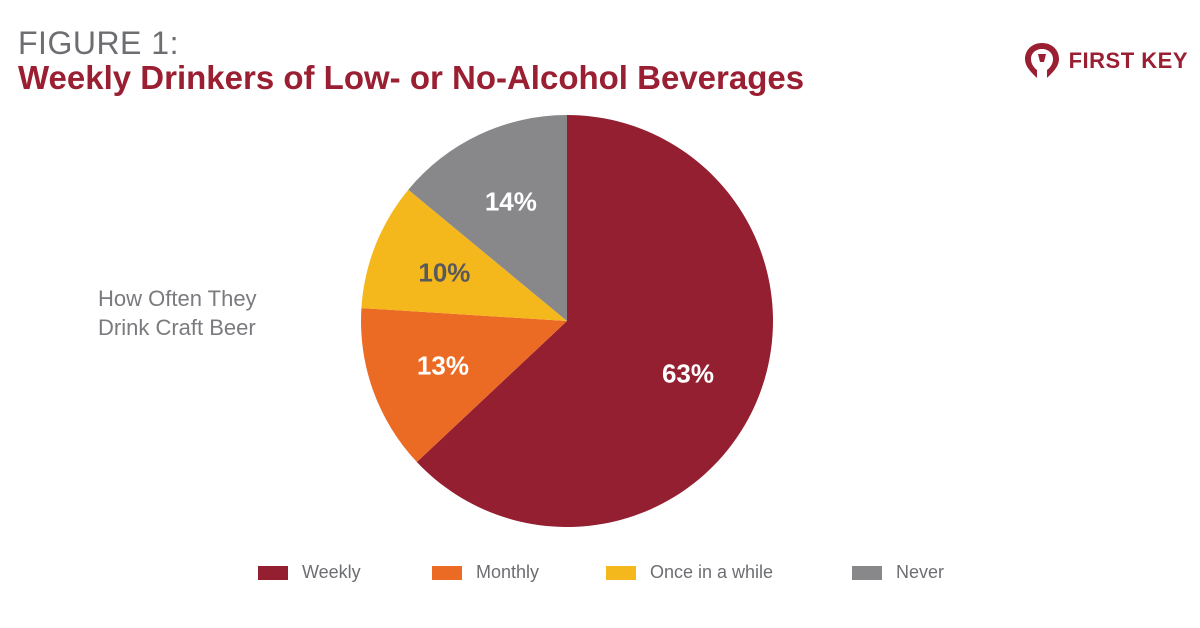 This screenshot has width=1200, height=628. I want to click on pie-slice-never, so click(487, 218).